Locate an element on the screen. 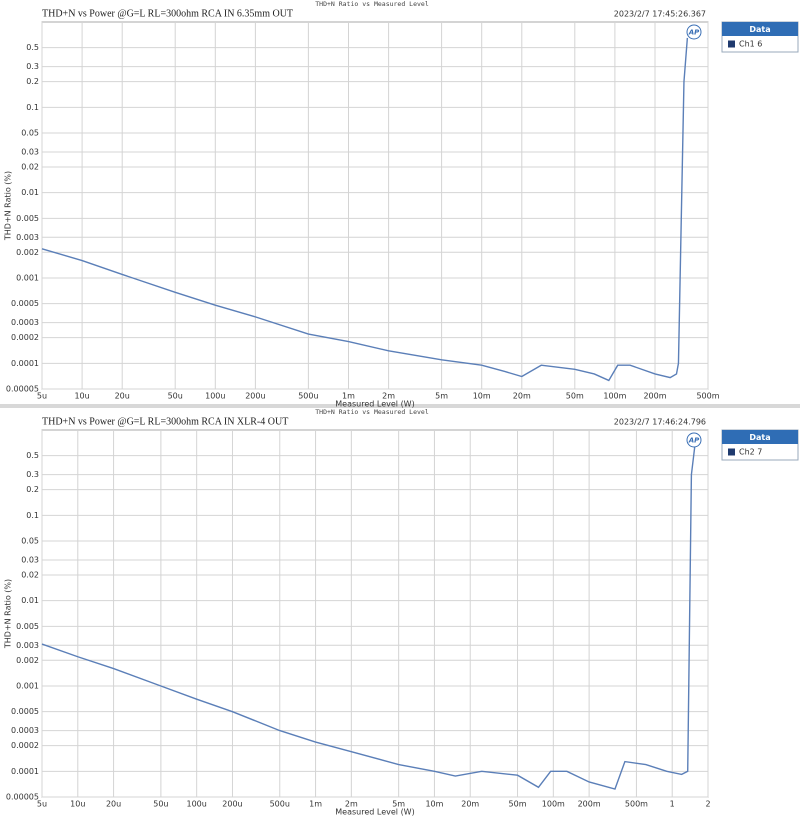  legend-entry: Ch1 6 is located at coordinates (750, 44).